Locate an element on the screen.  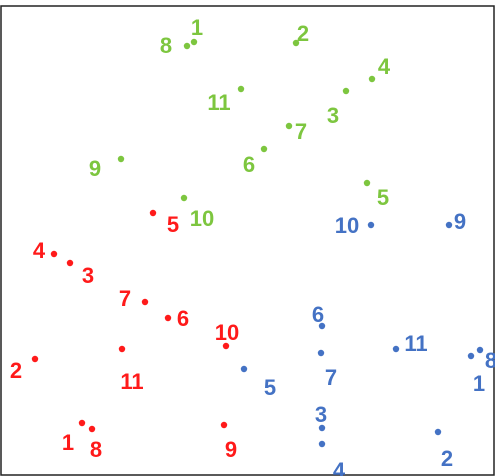
blue-point-4-label: 4 is located at coordinates (339, 467).